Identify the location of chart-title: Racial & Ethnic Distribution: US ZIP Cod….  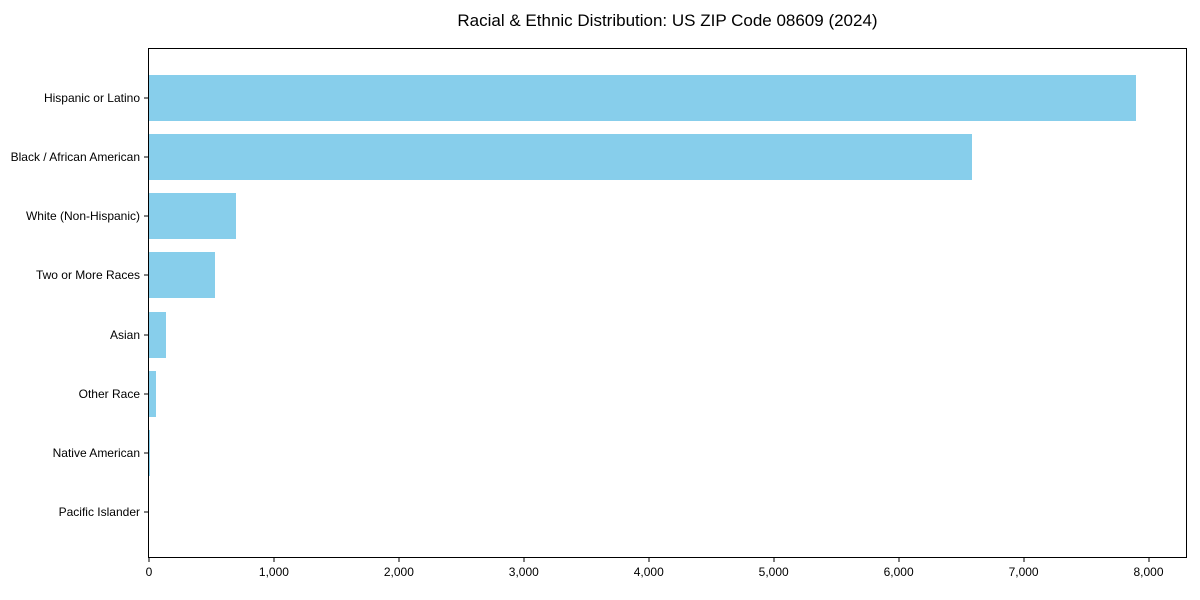
(667, 20).